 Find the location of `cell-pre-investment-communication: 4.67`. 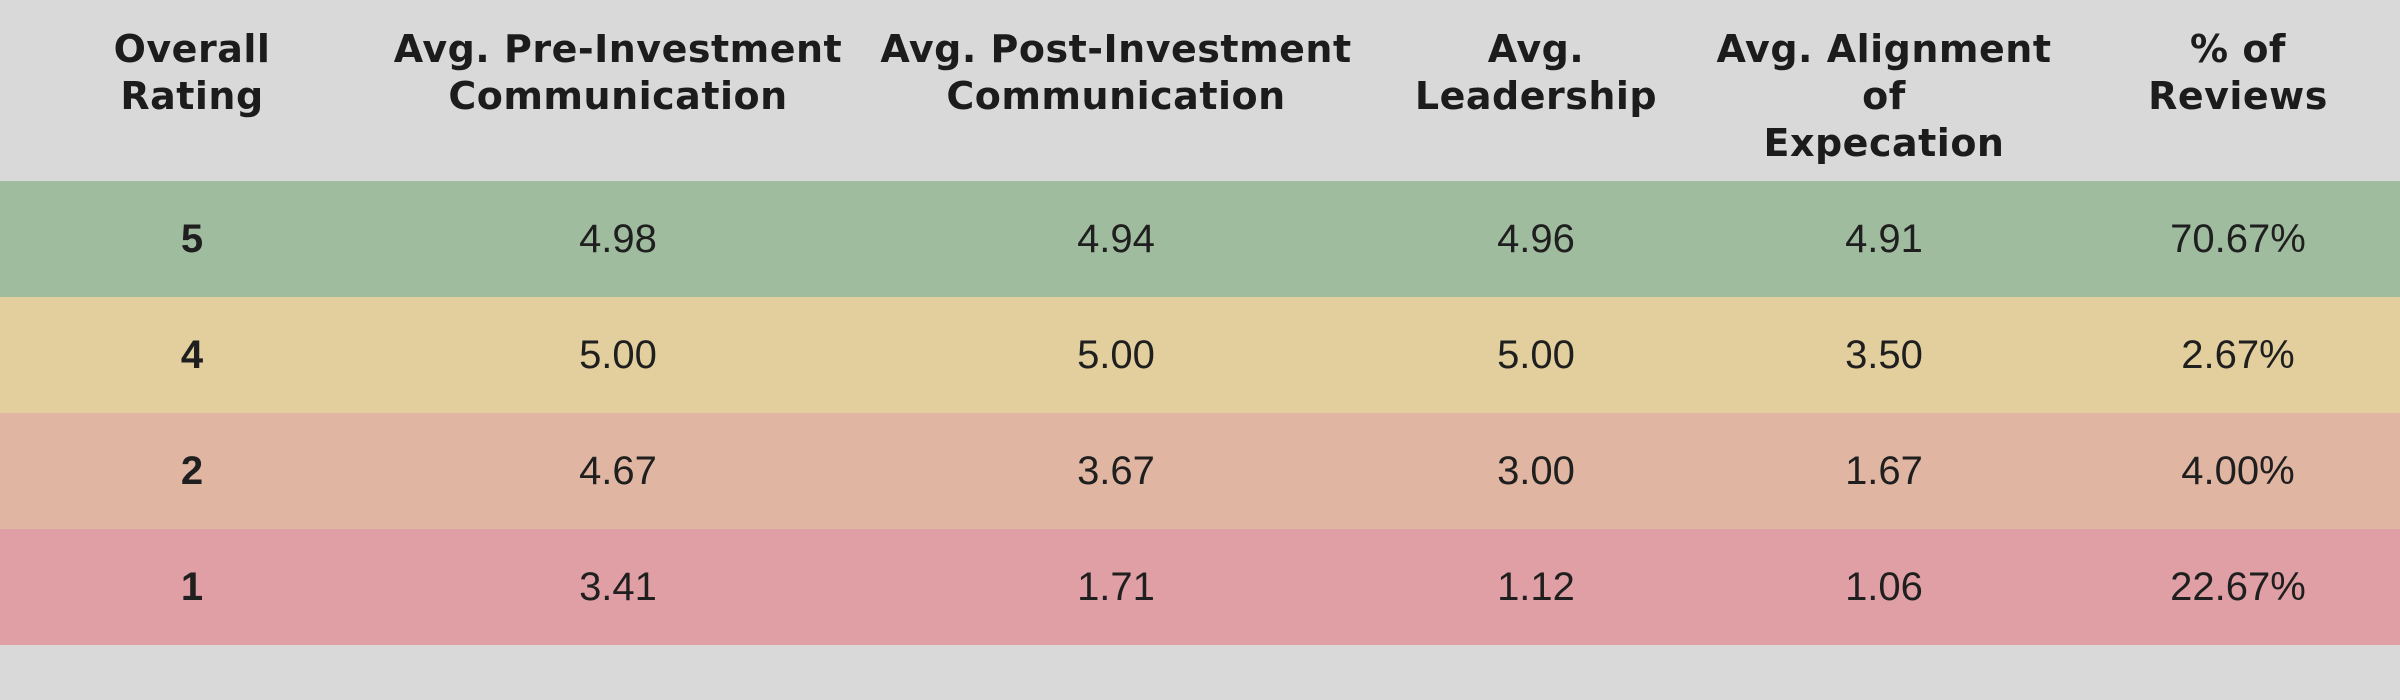

cell-pre-investment-communication: 4.67 is located at coordinates (618, 470).